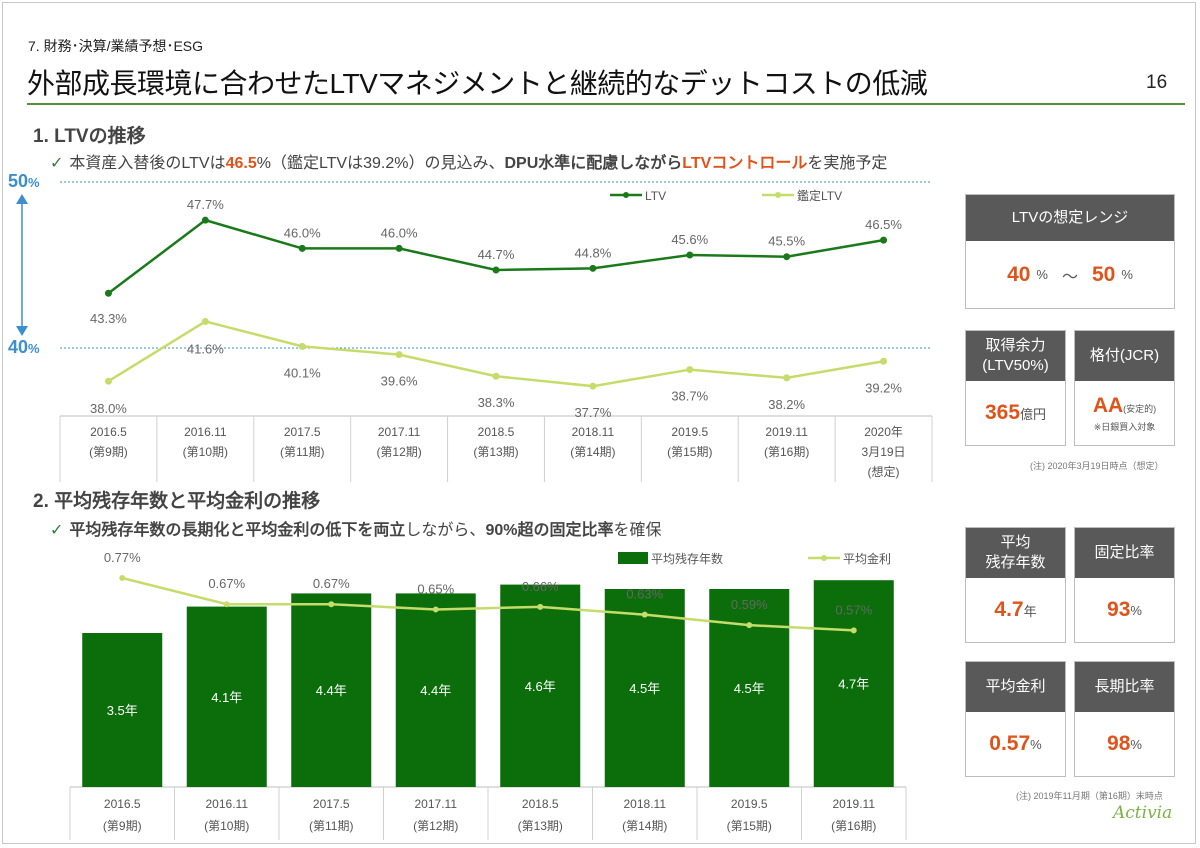 The image size is (1200, 848). Describe the element at coordinates (1019, 274) in the screenshot. I see `ltv-range-low: 40` at that location.